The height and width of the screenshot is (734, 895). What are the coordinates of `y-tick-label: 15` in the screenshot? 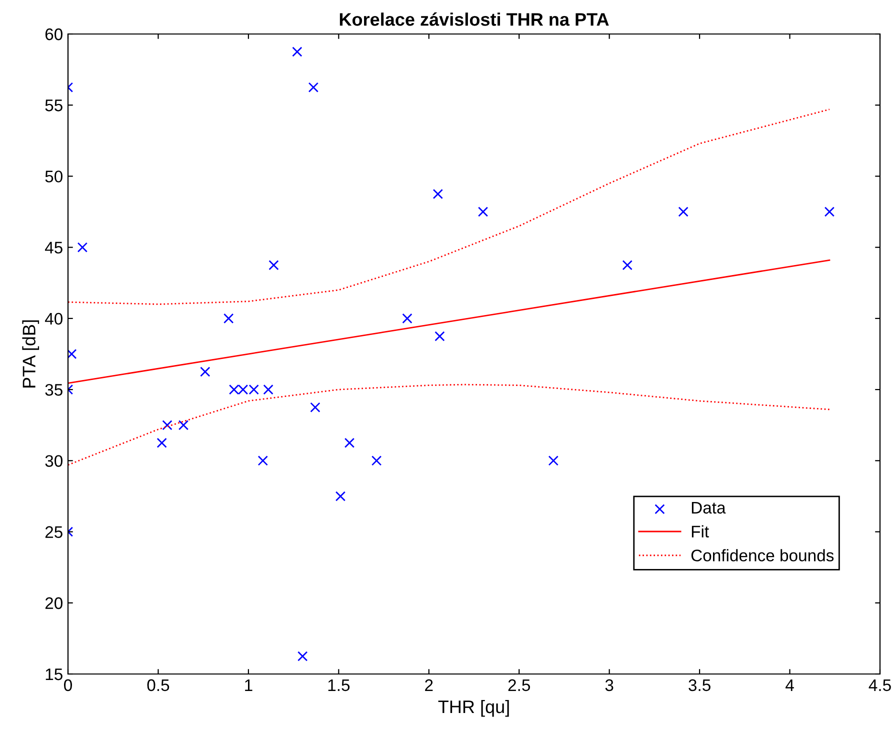 It's located at (54, 674).